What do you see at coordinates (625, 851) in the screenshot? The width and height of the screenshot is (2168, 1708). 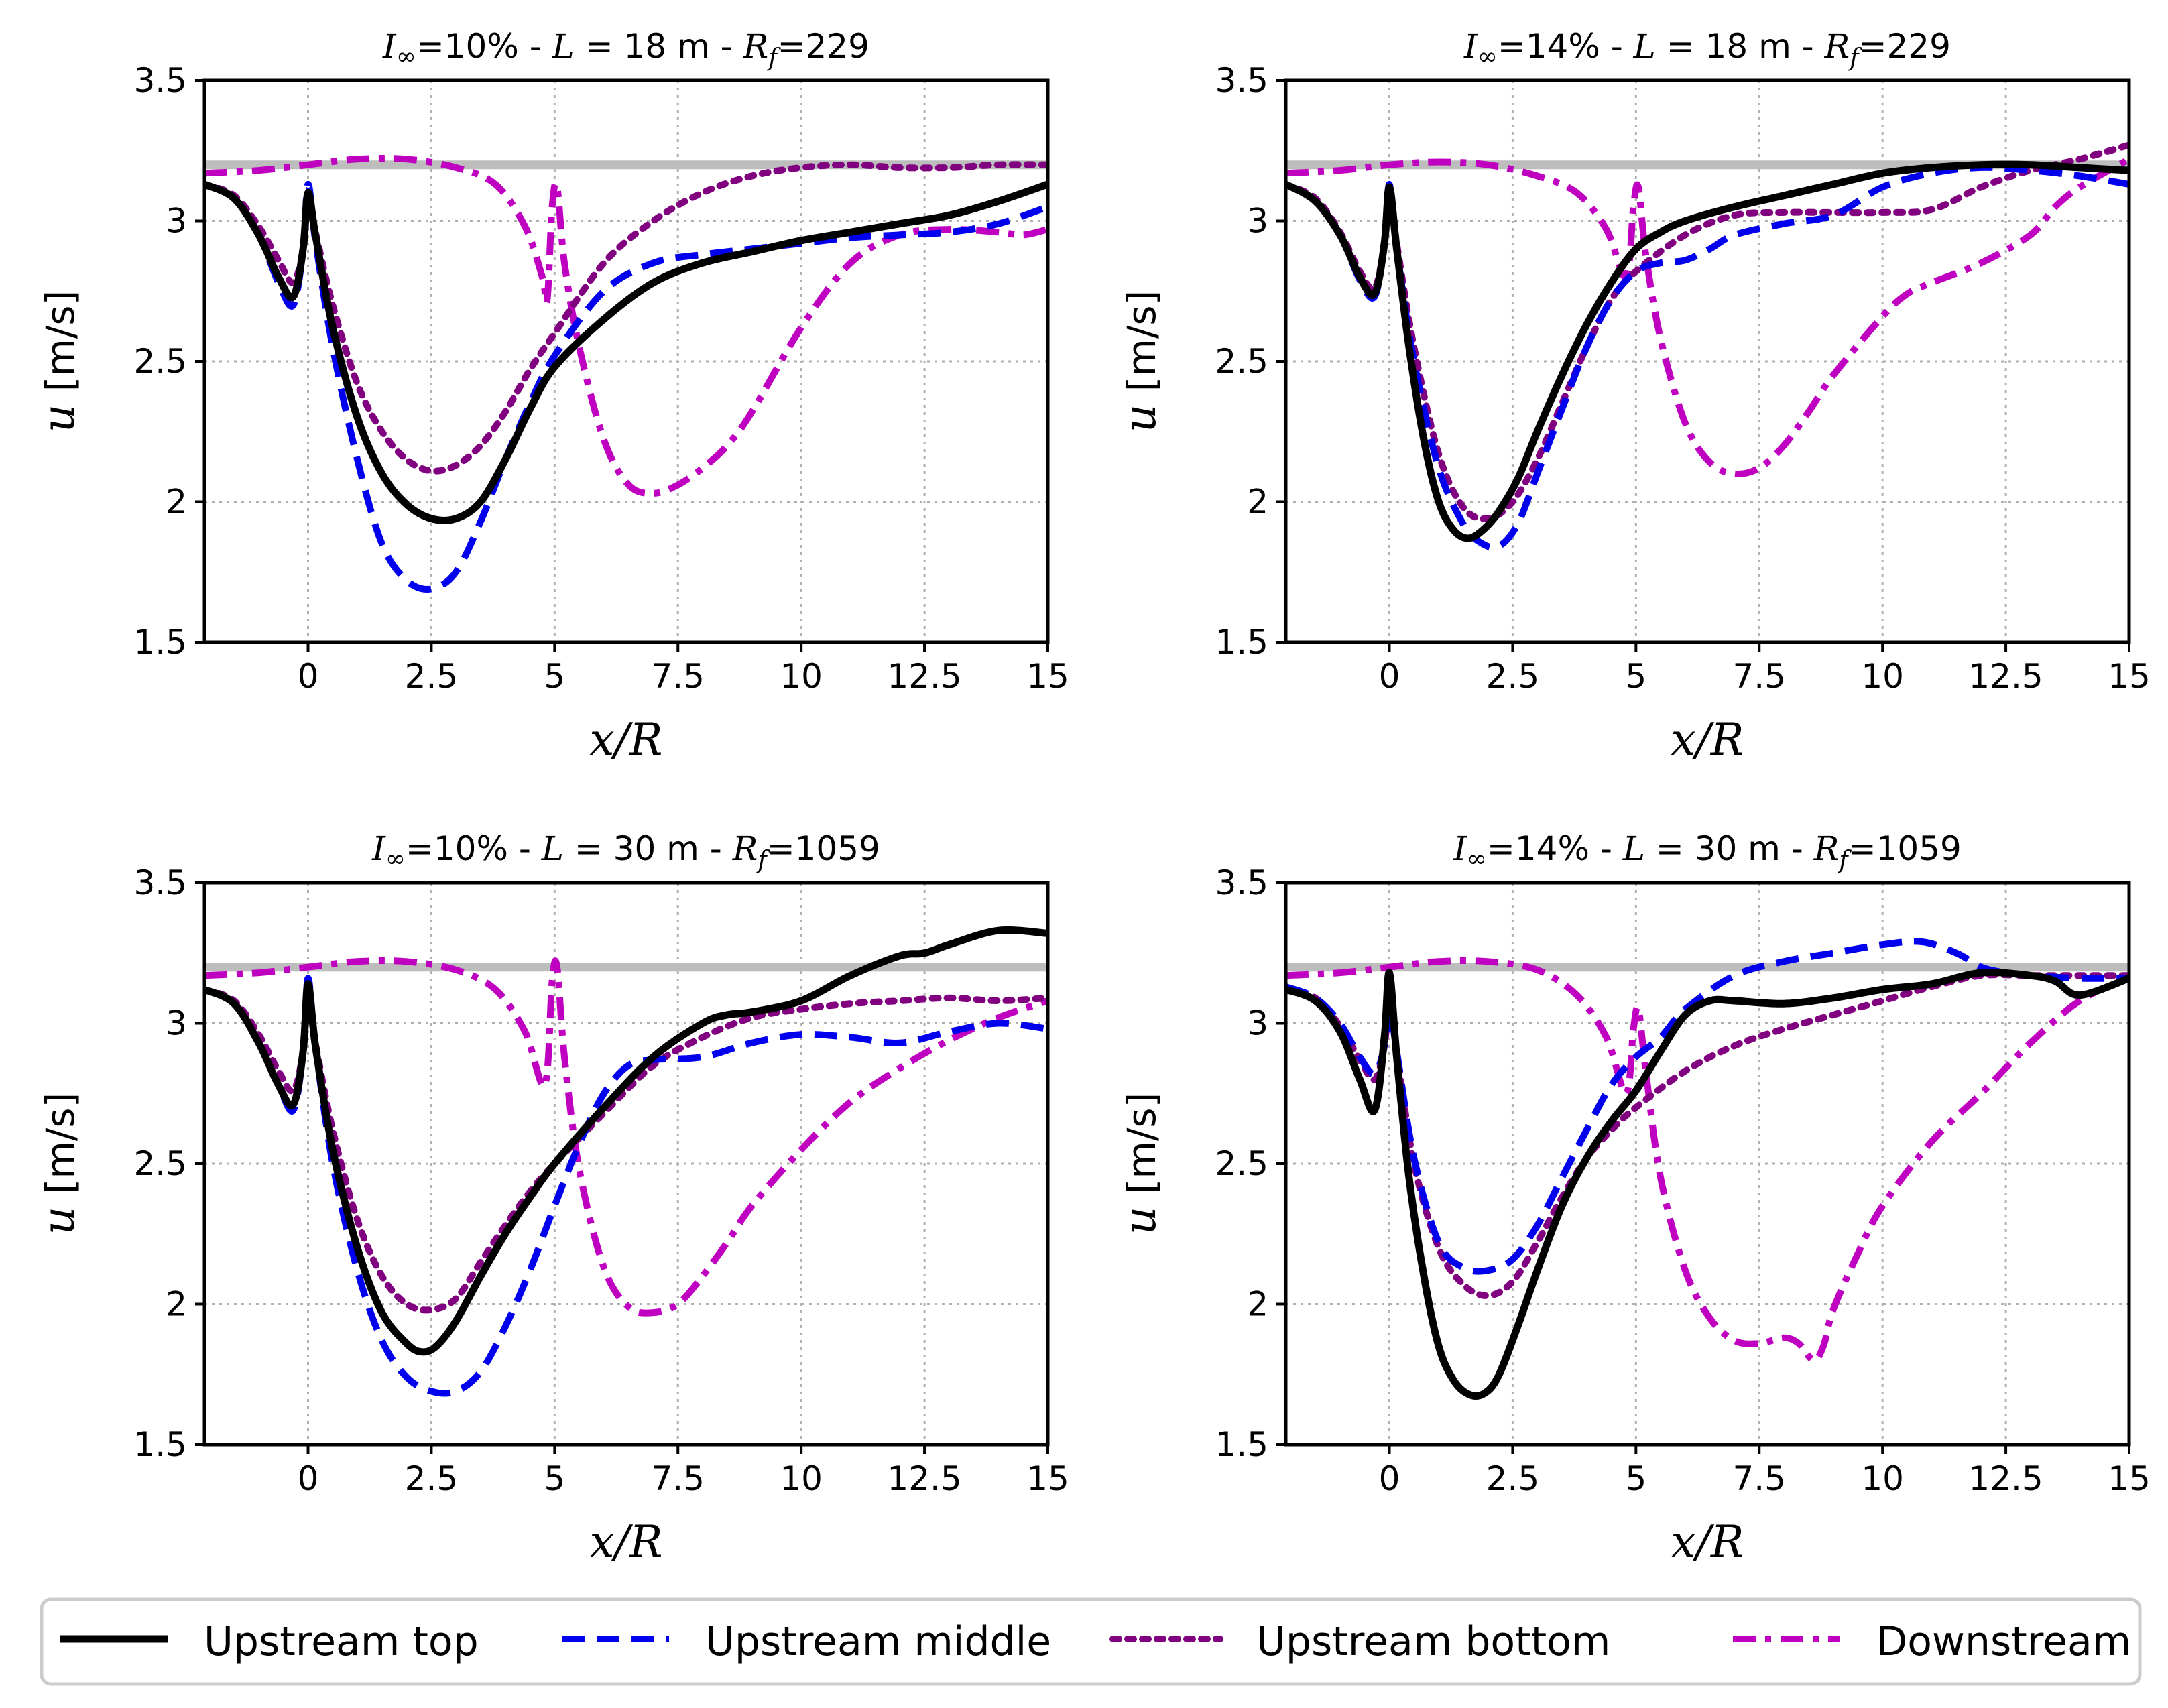 I see `panel-title: I∞=10% - L = 30 m - Rf=1059` at bounding box center [625, 851].